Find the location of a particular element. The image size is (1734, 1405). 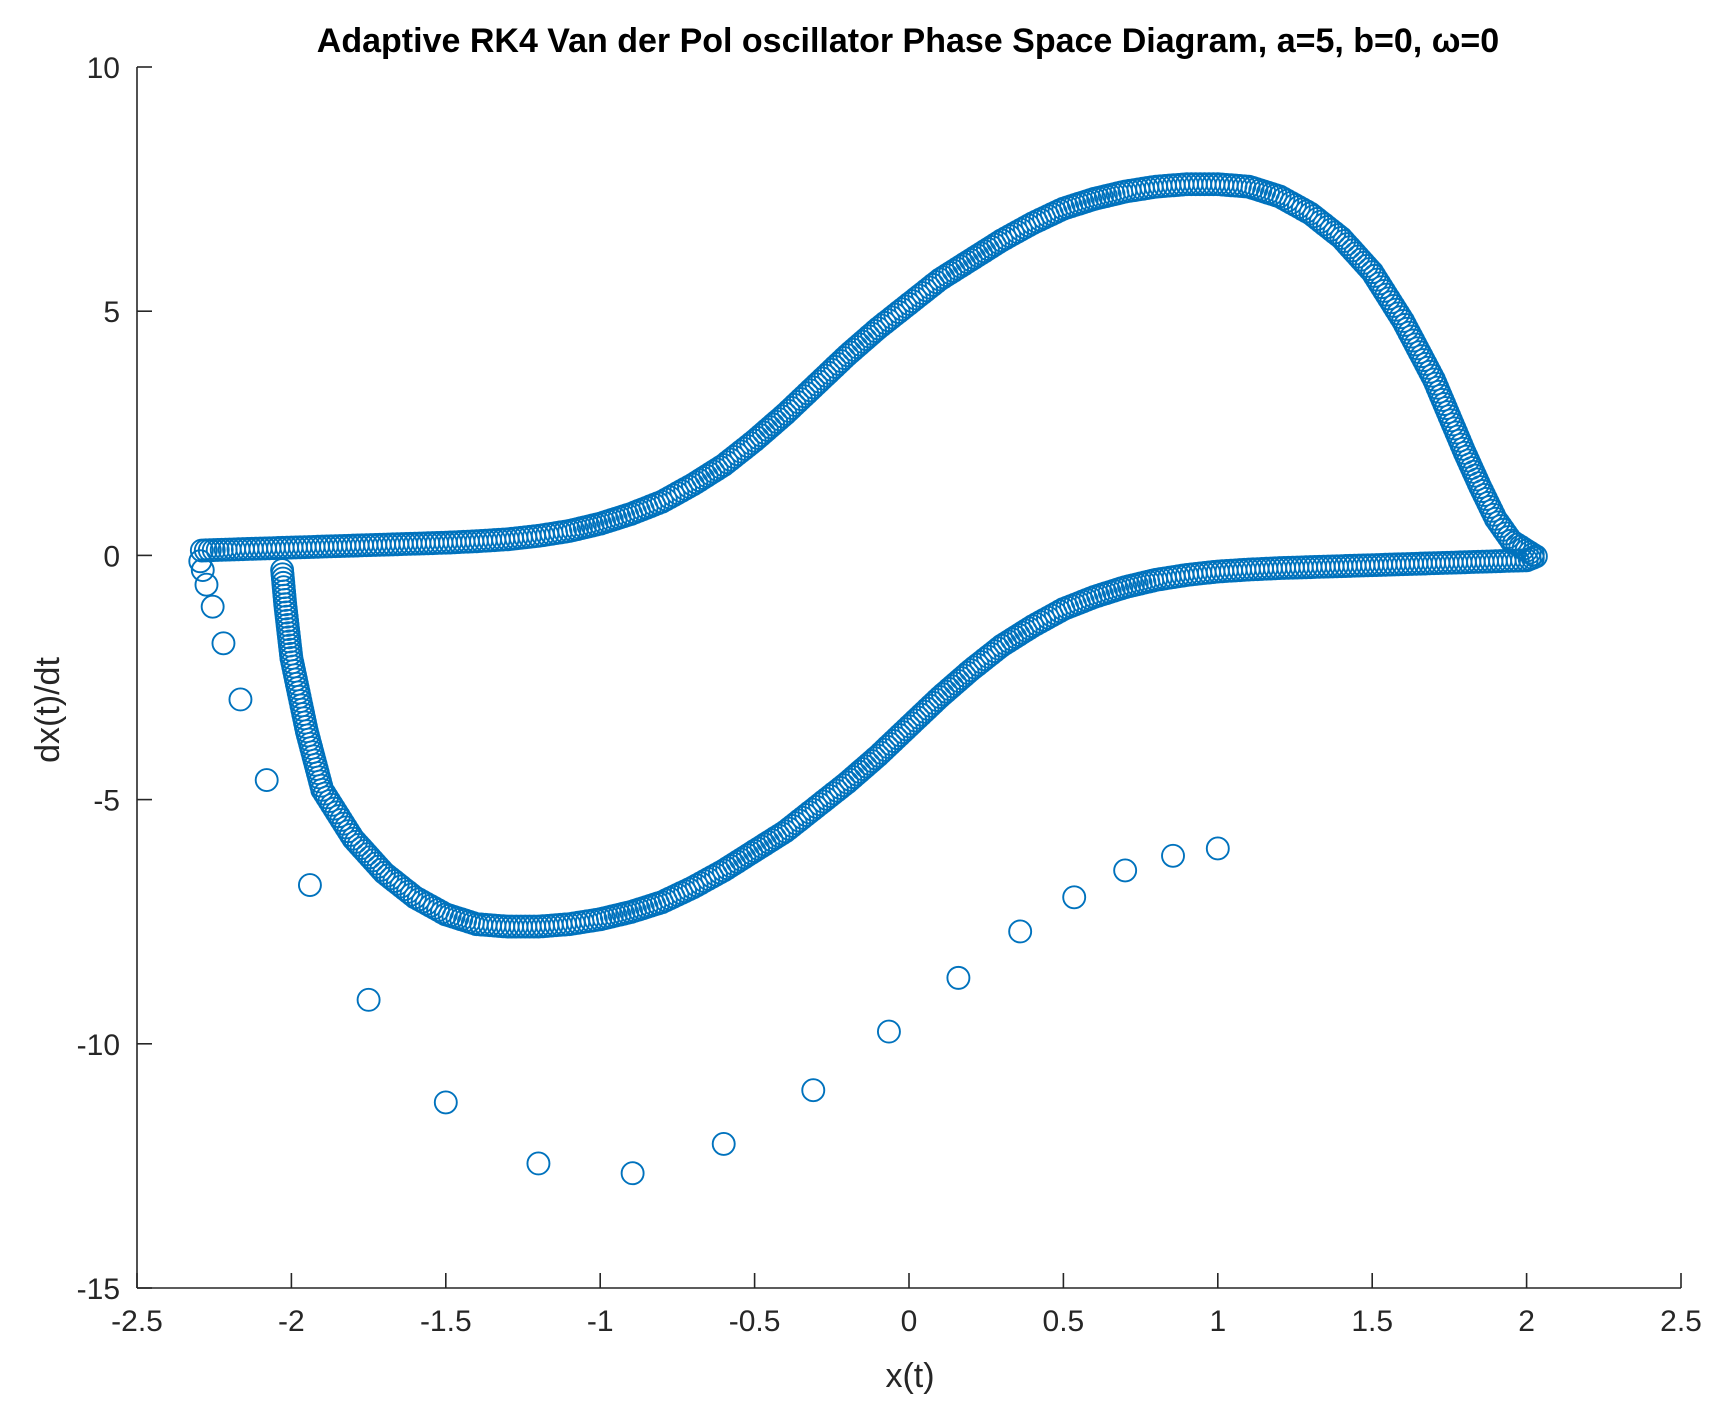

y-tick-label: 10 is located at coordinates (103, 68).